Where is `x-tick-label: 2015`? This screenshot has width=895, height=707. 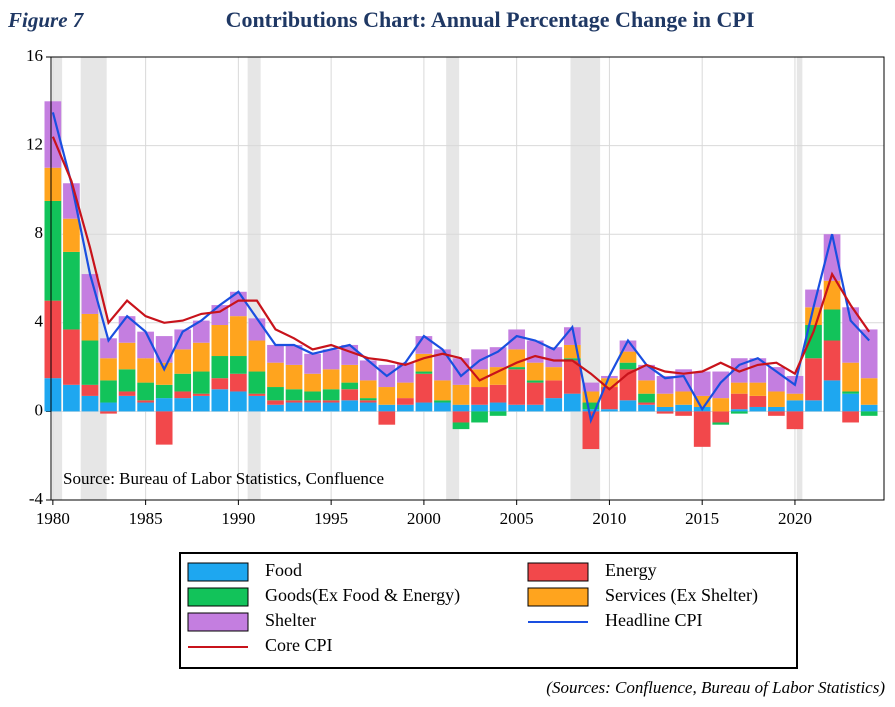
x-tick-label: 2015 is located at coordinates (702, 518).